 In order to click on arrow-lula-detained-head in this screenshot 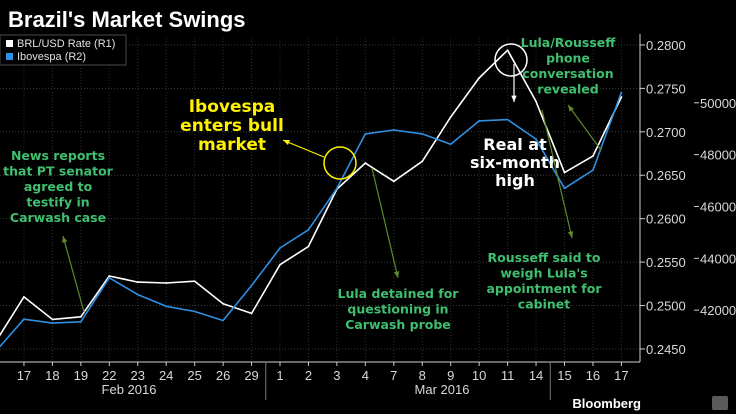, I will do `click(396, 274)`.